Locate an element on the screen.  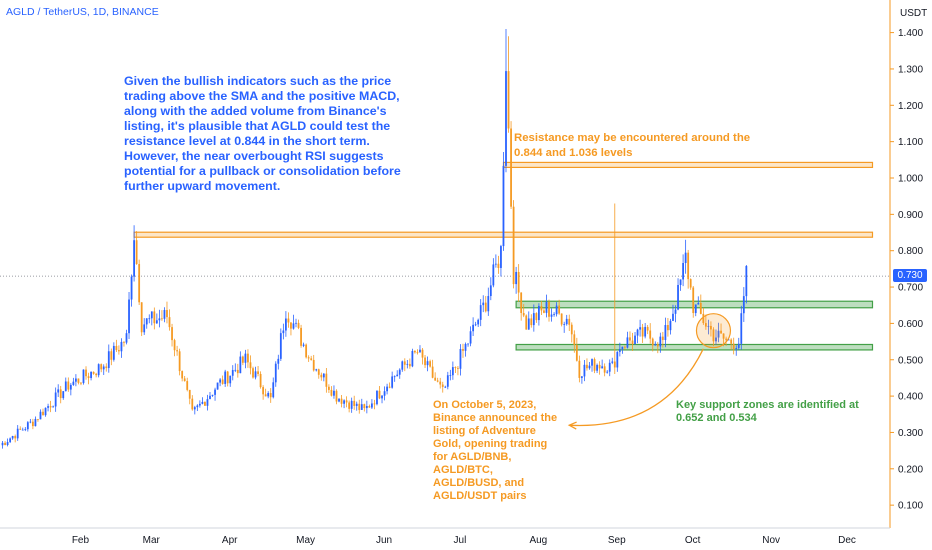
chart-overlays is located at coordinates (649, 371).